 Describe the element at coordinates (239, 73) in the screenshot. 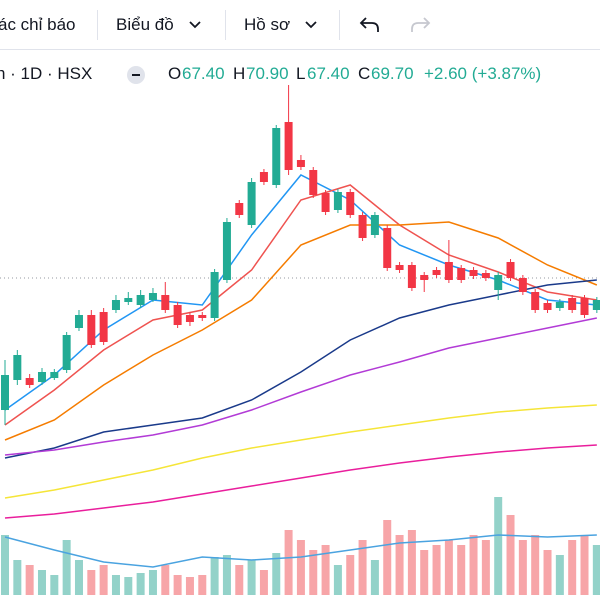

I see `high-label: H` at that location.